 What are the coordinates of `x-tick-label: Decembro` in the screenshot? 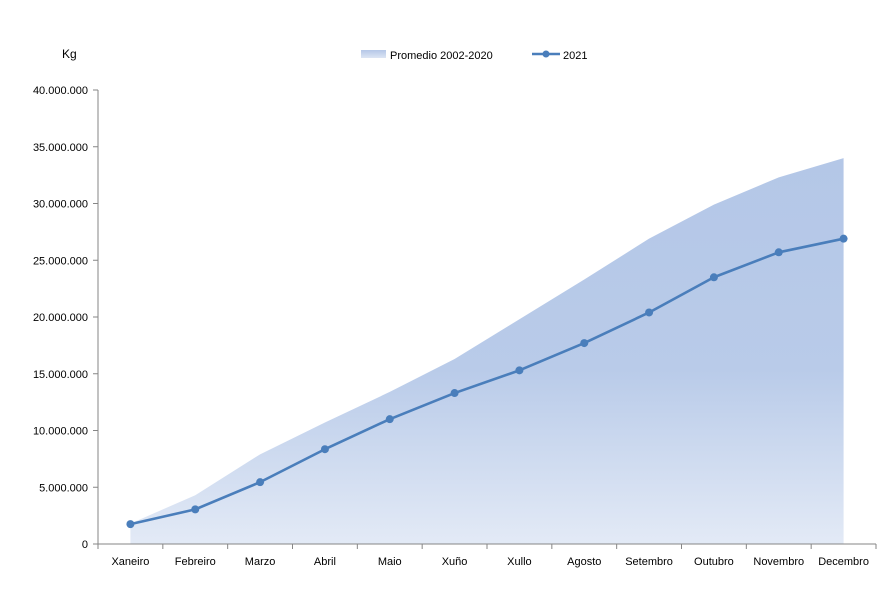 It's located at (843, 562).